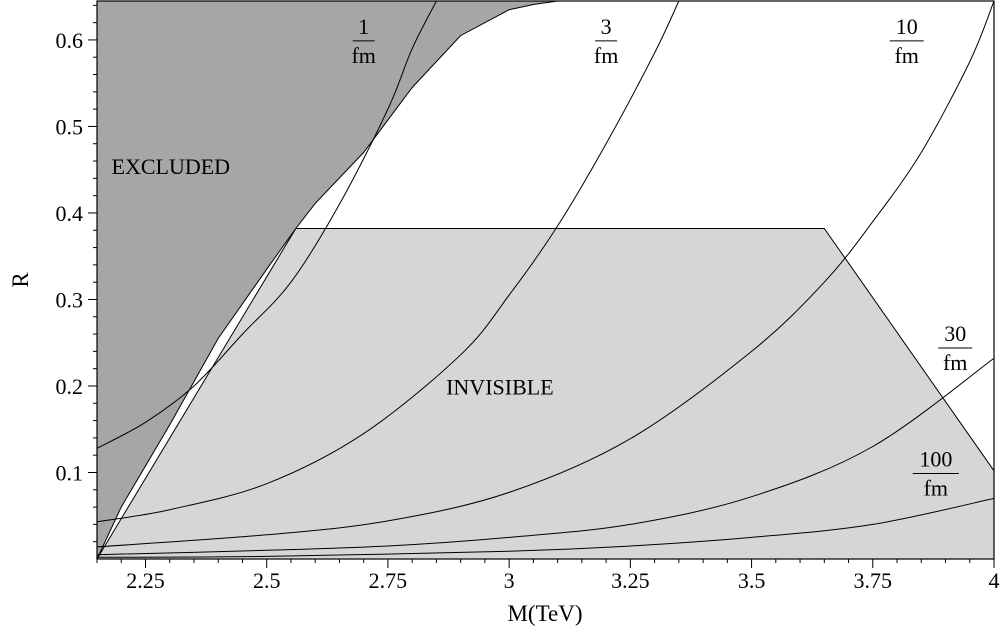 The height and width of the screenshot is (629, 1005). I want to click on curve-label-numerator: 3, so click(606, 26).